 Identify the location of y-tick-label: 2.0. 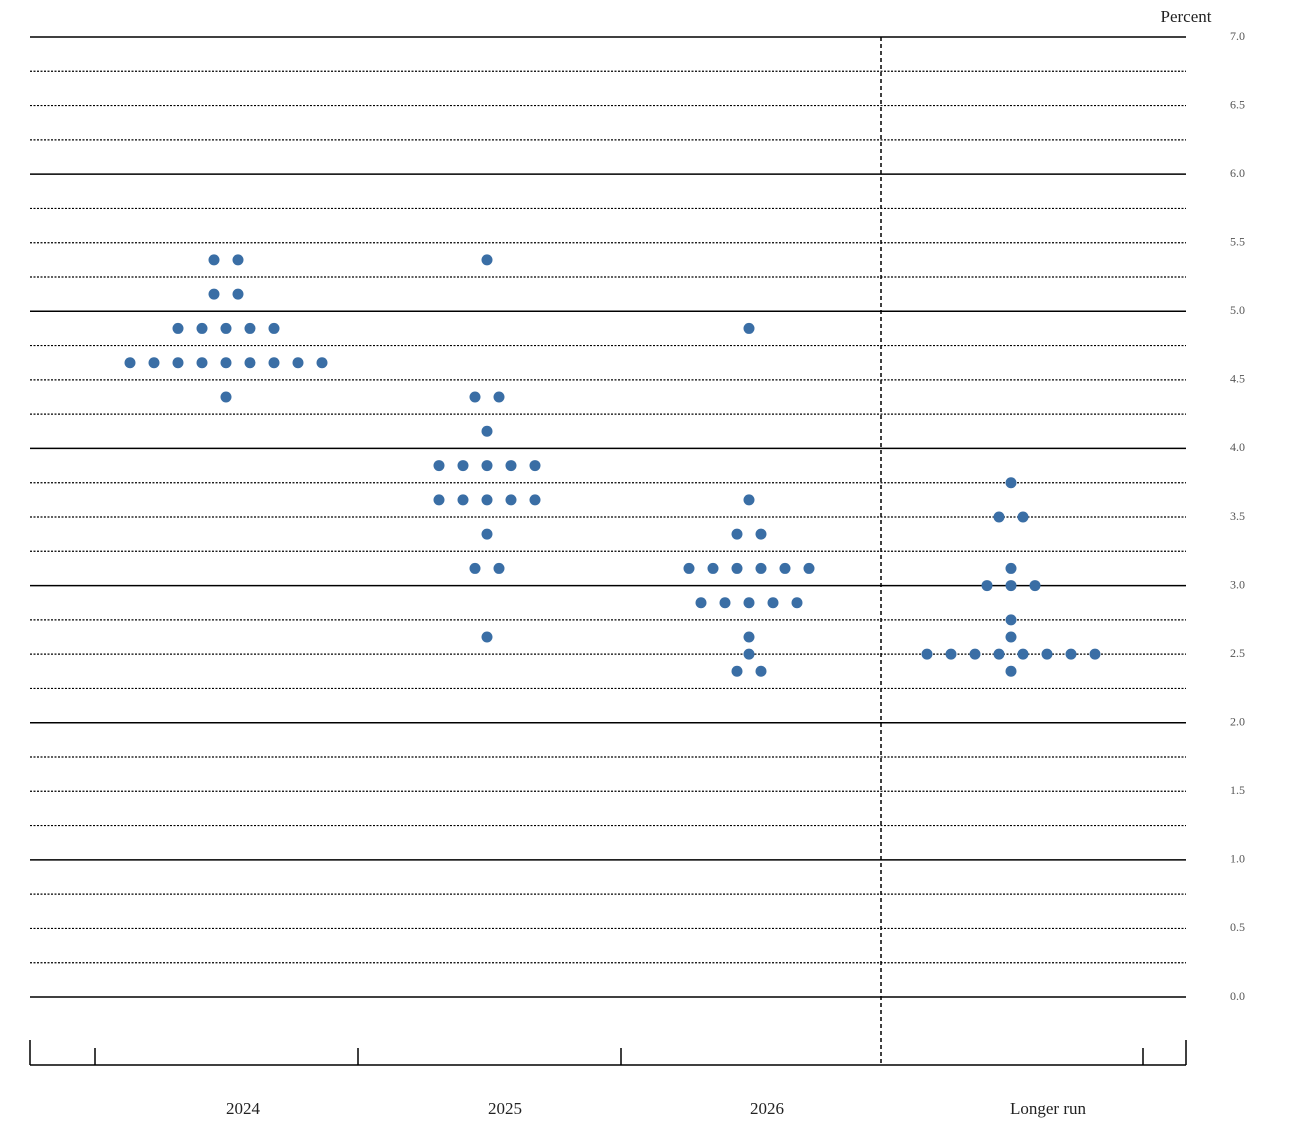
(1237, 721).